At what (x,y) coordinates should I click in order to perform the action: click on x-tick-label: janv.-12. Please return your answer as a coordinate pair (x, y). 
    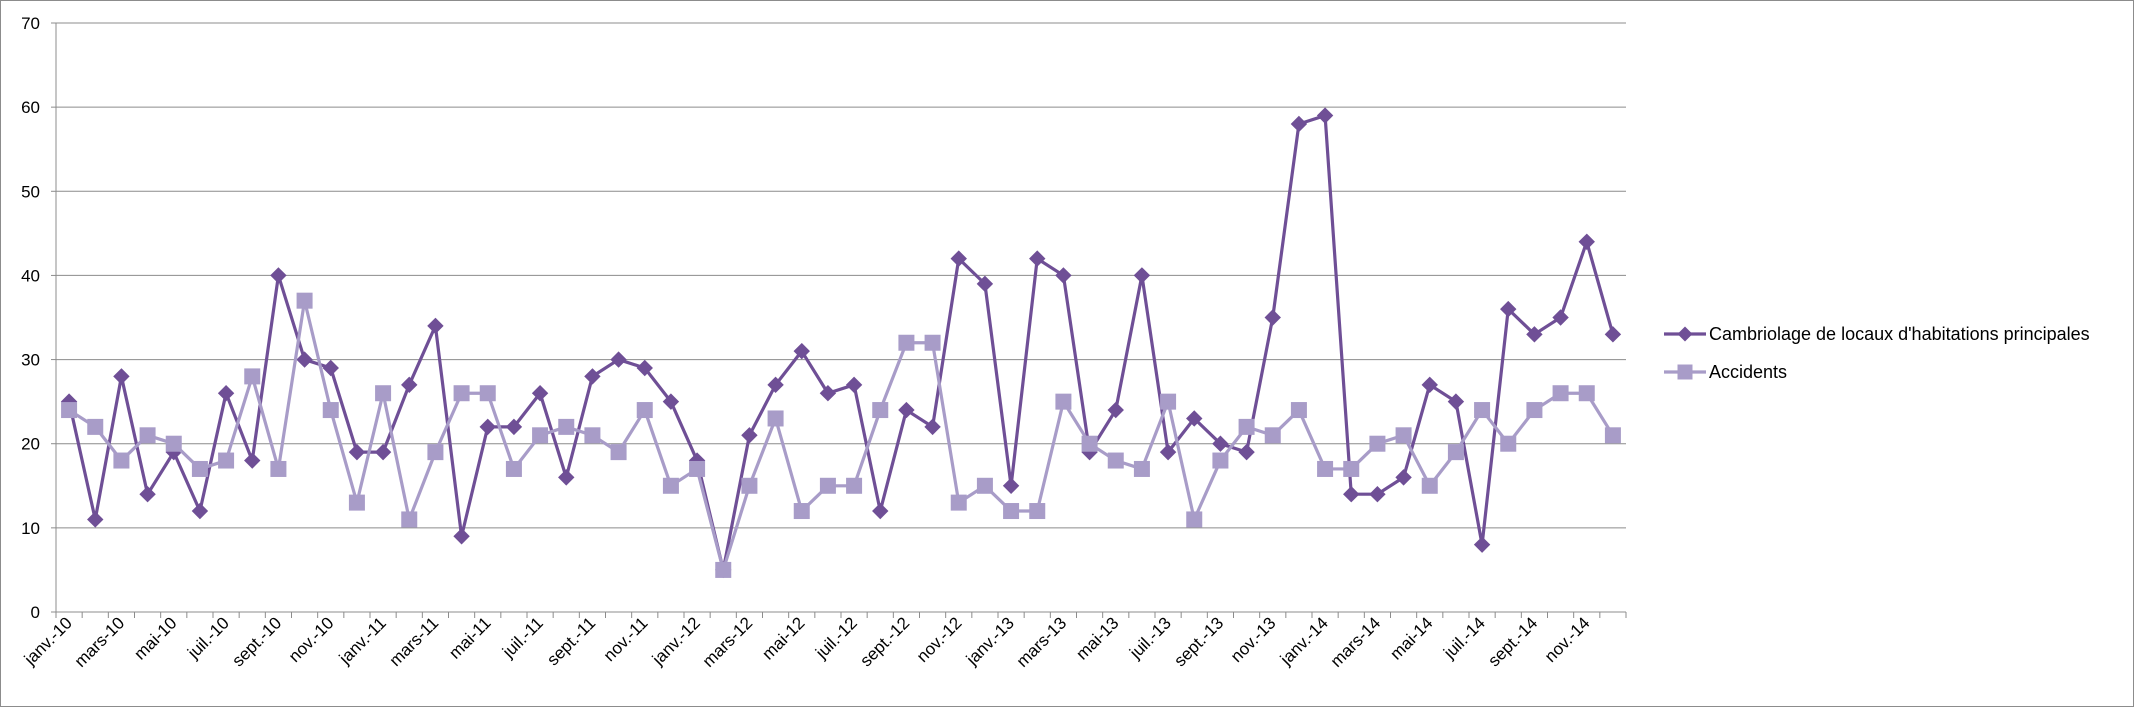
    Looking at the image, I should click on (676, 641).